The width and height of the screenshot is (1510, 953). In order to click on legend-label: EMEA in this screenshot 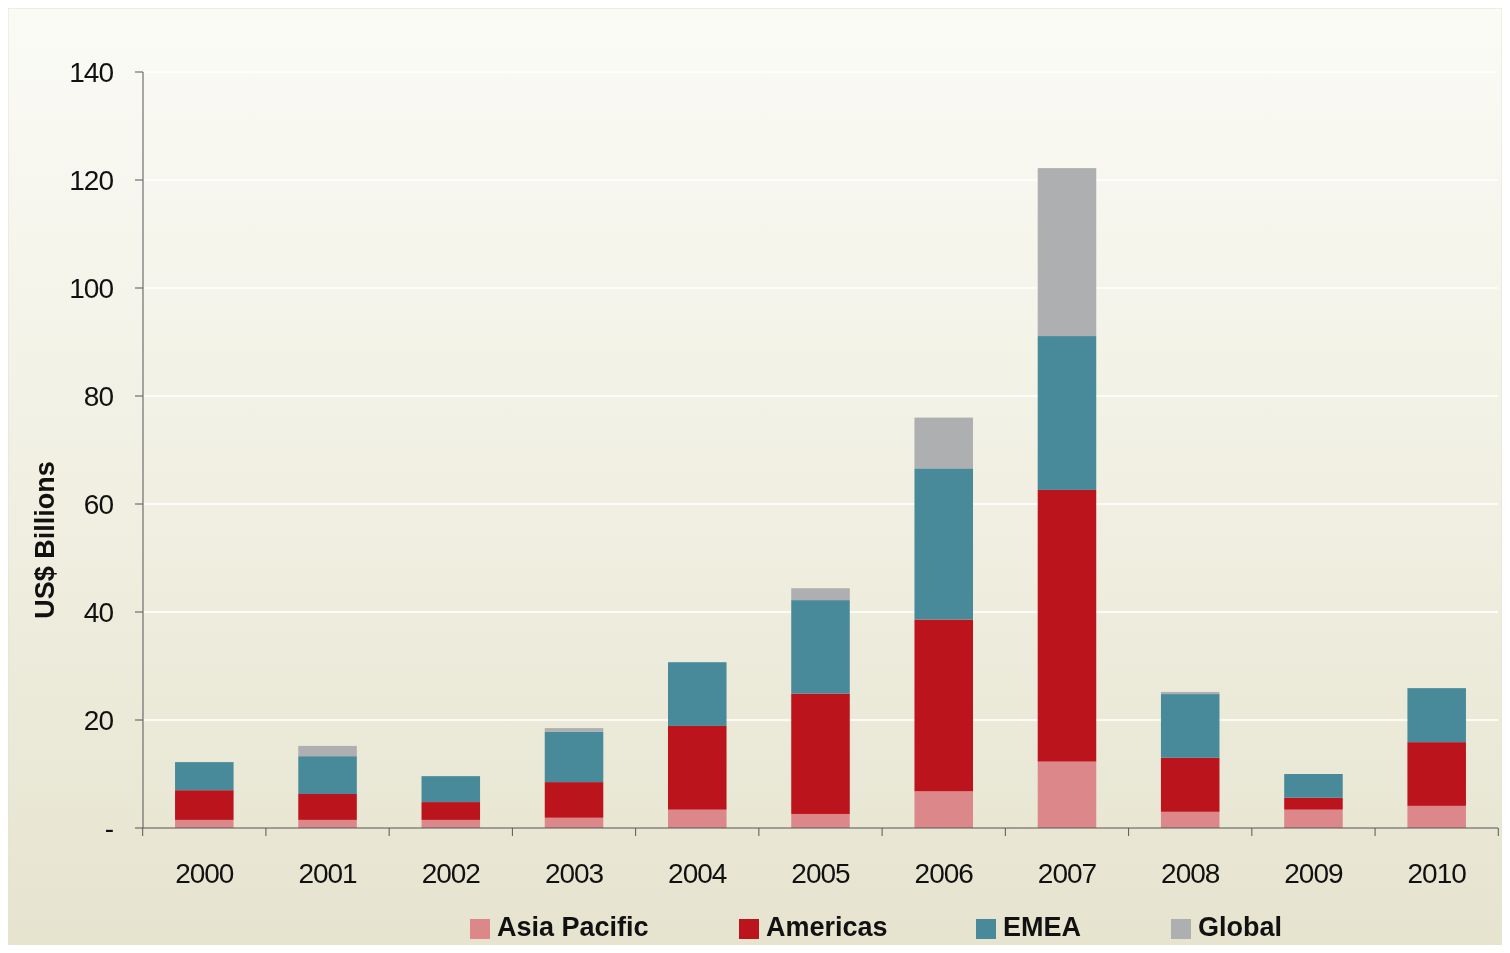, I will do `click(1042, 927)`.